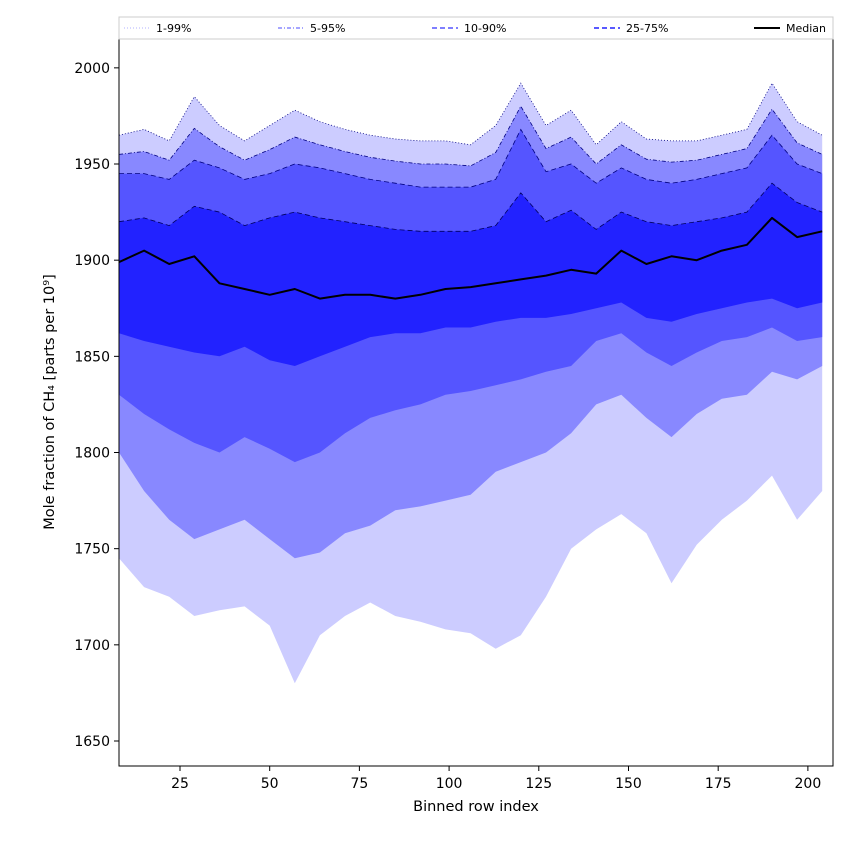  Describe the element at coordinates (92, 357) in the screenshot. I see `y-tick-label: 1850` at that location.